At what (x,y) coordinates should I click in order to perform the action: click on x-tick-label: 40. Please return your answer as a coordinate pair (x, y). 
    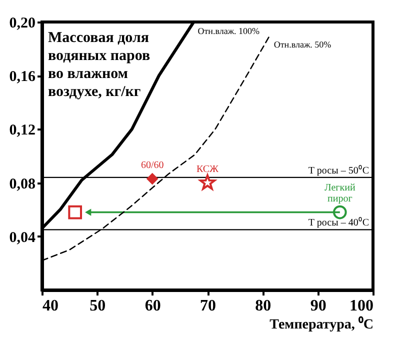
    Looking at the image, I should click on (50, 306).